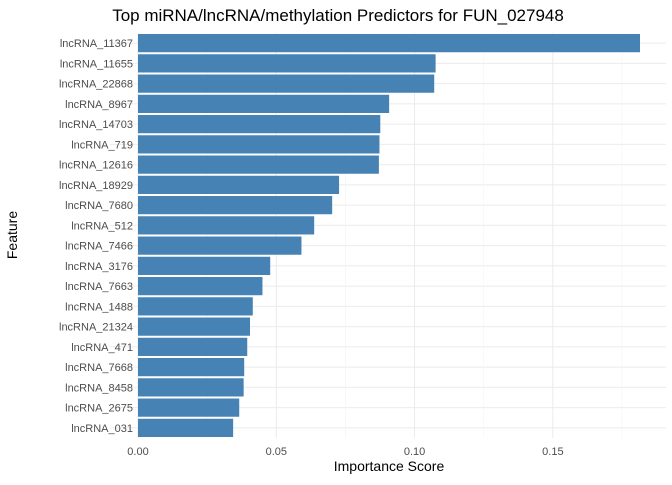  Describe the element at coordinates (102, 429) in the screenshot. I see `y-tick-label: lncRNA_031` at that location.